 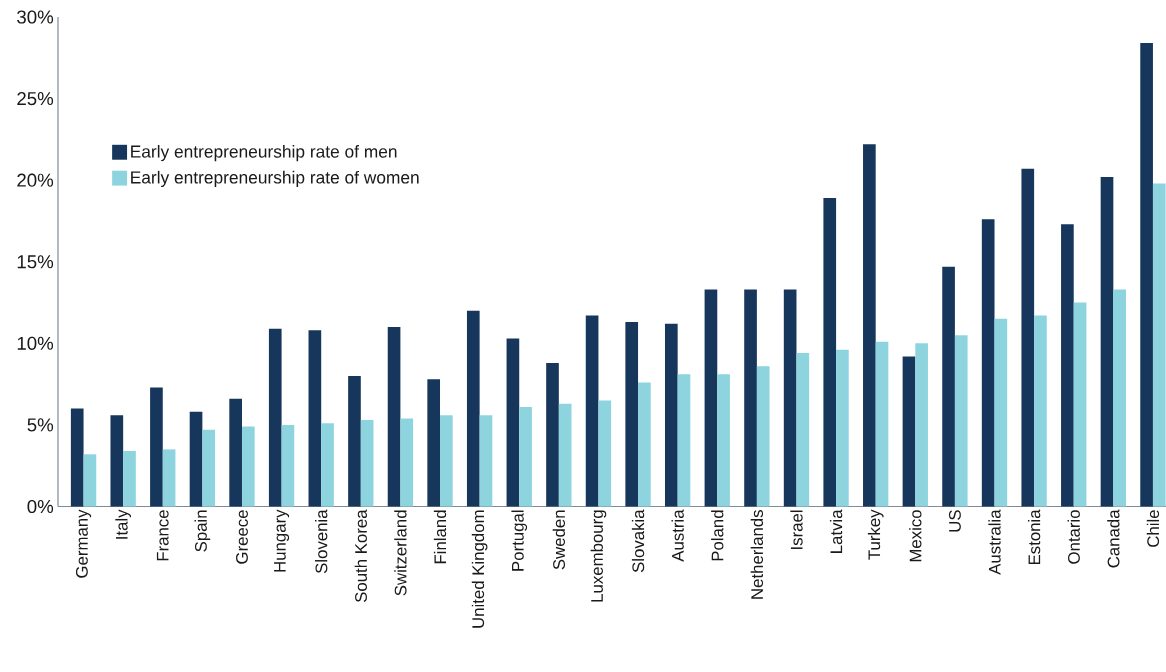 What do you see at coordinates (875, 534) in the screenshot?
I see `x-tick-label: Turkey` at bounding box center [875, 534].